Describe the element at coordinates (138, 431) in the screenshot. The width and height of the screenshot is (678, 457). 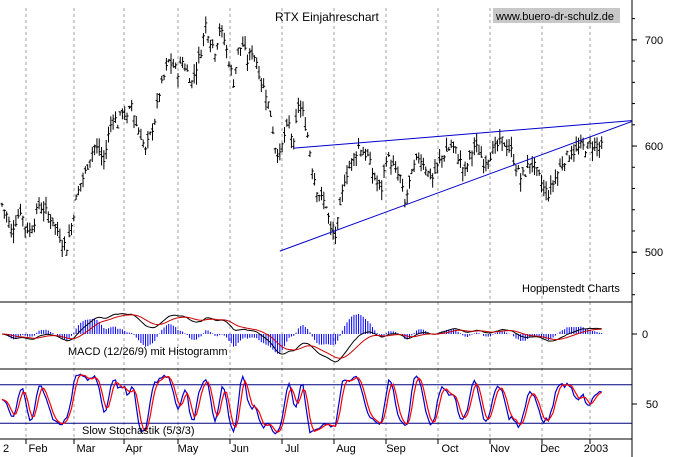
I see `stochastic-title: Slow Stochastik (5/3/3)` at that location.